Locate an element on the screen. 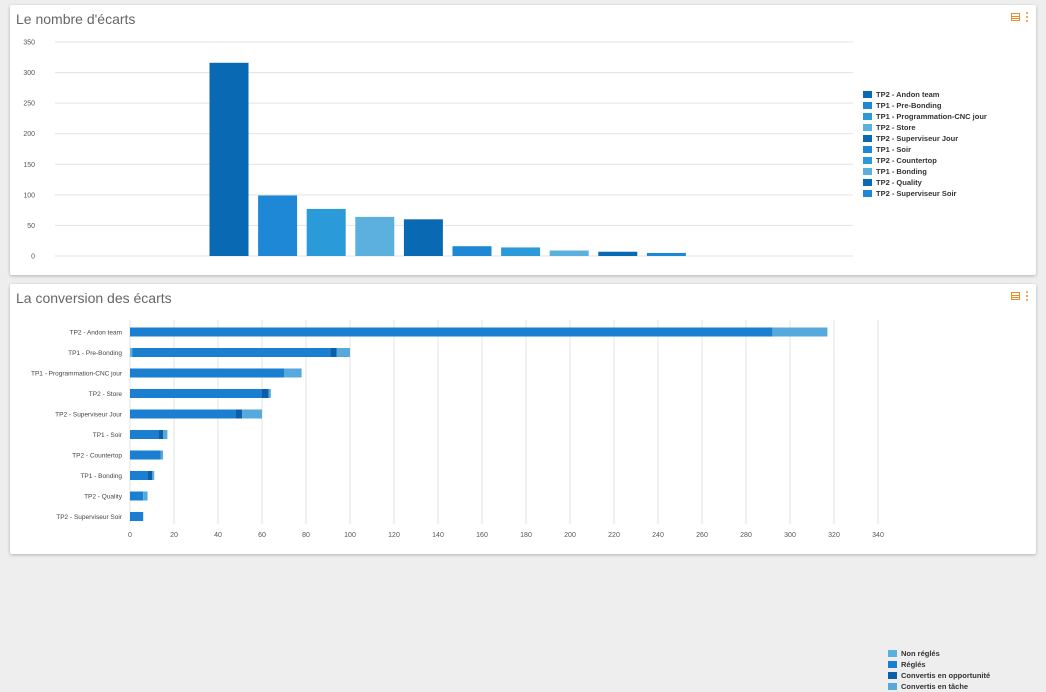 This screenshot has width=1046, height=692. y-tick-label: 50 is located at coordinates (31, 226).